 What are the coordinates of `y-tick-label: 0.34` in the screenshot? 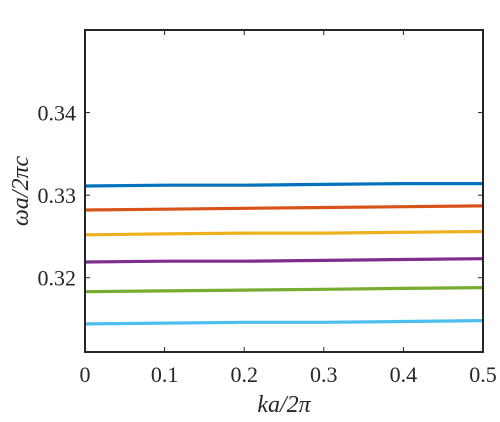 It's located at (57, 113).